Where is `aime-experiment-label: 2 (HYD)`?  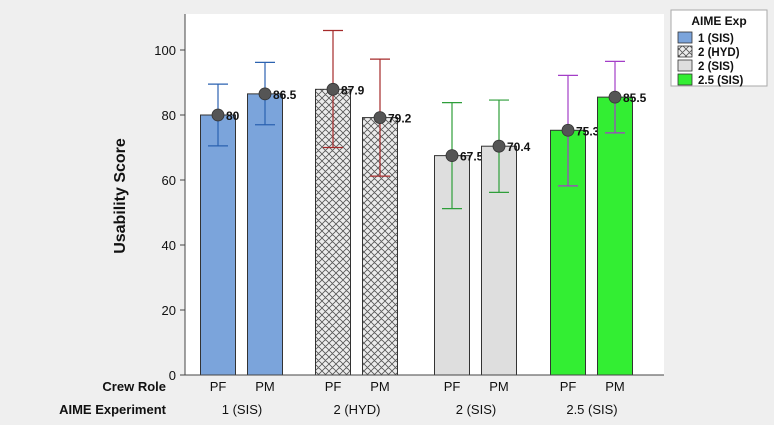
aime-experiment-label: 2 (HYD) is located at coordinates (357, 409).